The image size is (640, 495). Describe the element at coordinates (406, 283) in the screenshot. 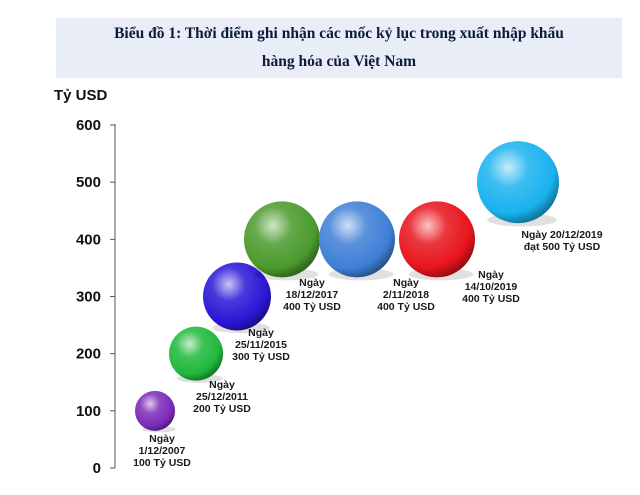

I see `bubble-5-note-line: Ngày` at that location.